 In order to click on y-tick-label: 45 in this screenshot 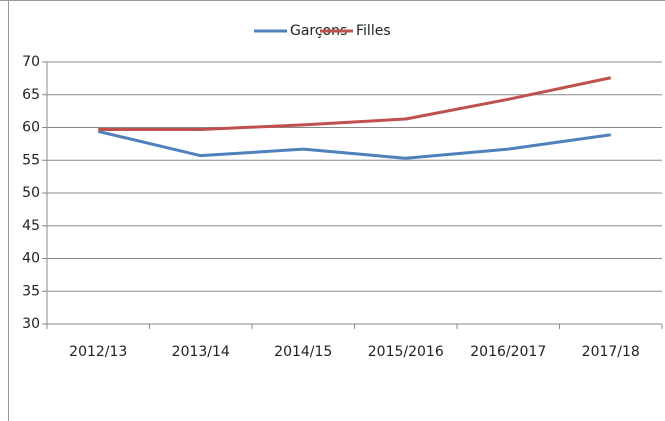, I will do `click(31, 226)`.